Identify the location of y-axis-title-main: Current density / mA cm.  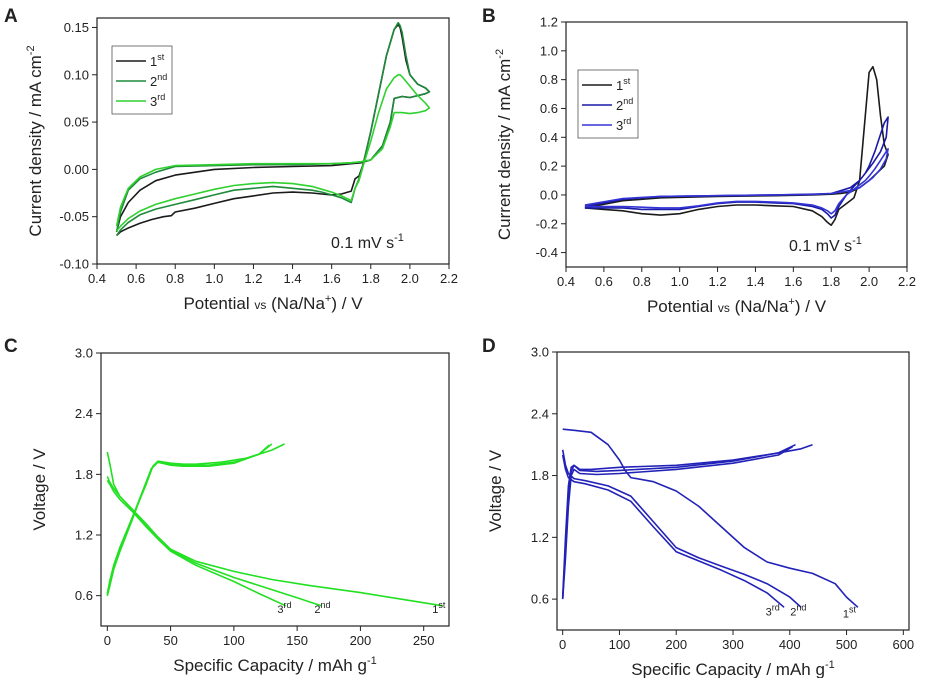
(35, 145).